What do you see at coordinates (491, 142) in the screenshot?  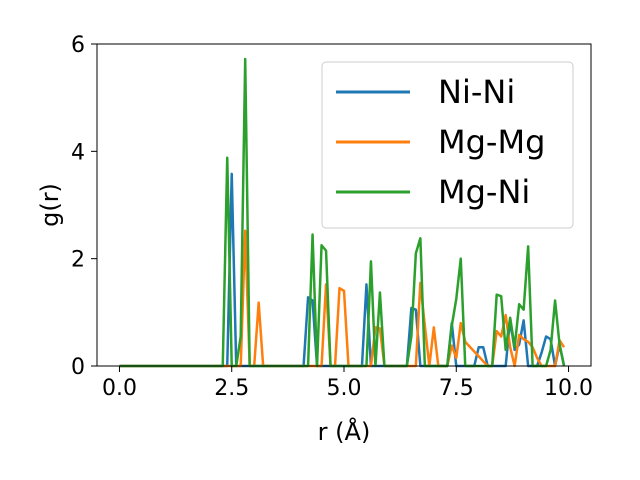 I see `legend-label-mg-mg: Mg-Mg` at bounding box center [491, 142].